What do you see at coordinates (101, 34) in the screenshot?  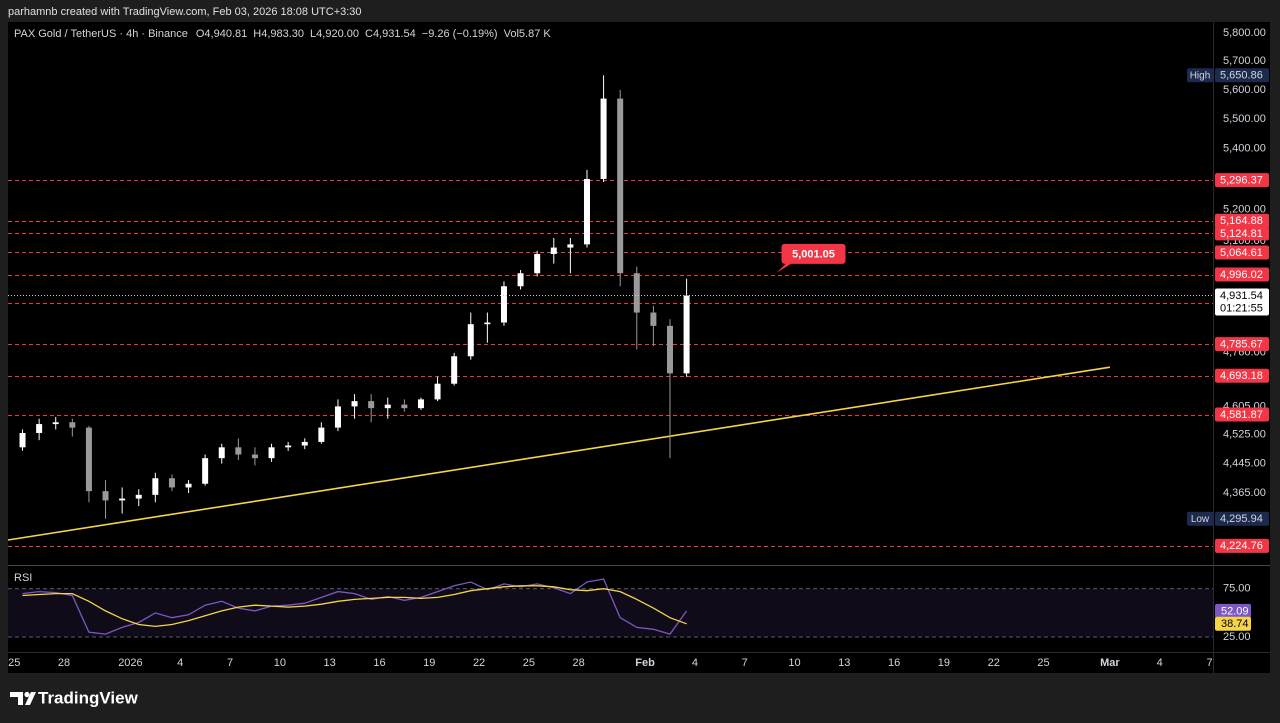 I see `legend-symbol: PAX Gold / TetherUS · 4h · Binance` at bounding box center [101, 34].